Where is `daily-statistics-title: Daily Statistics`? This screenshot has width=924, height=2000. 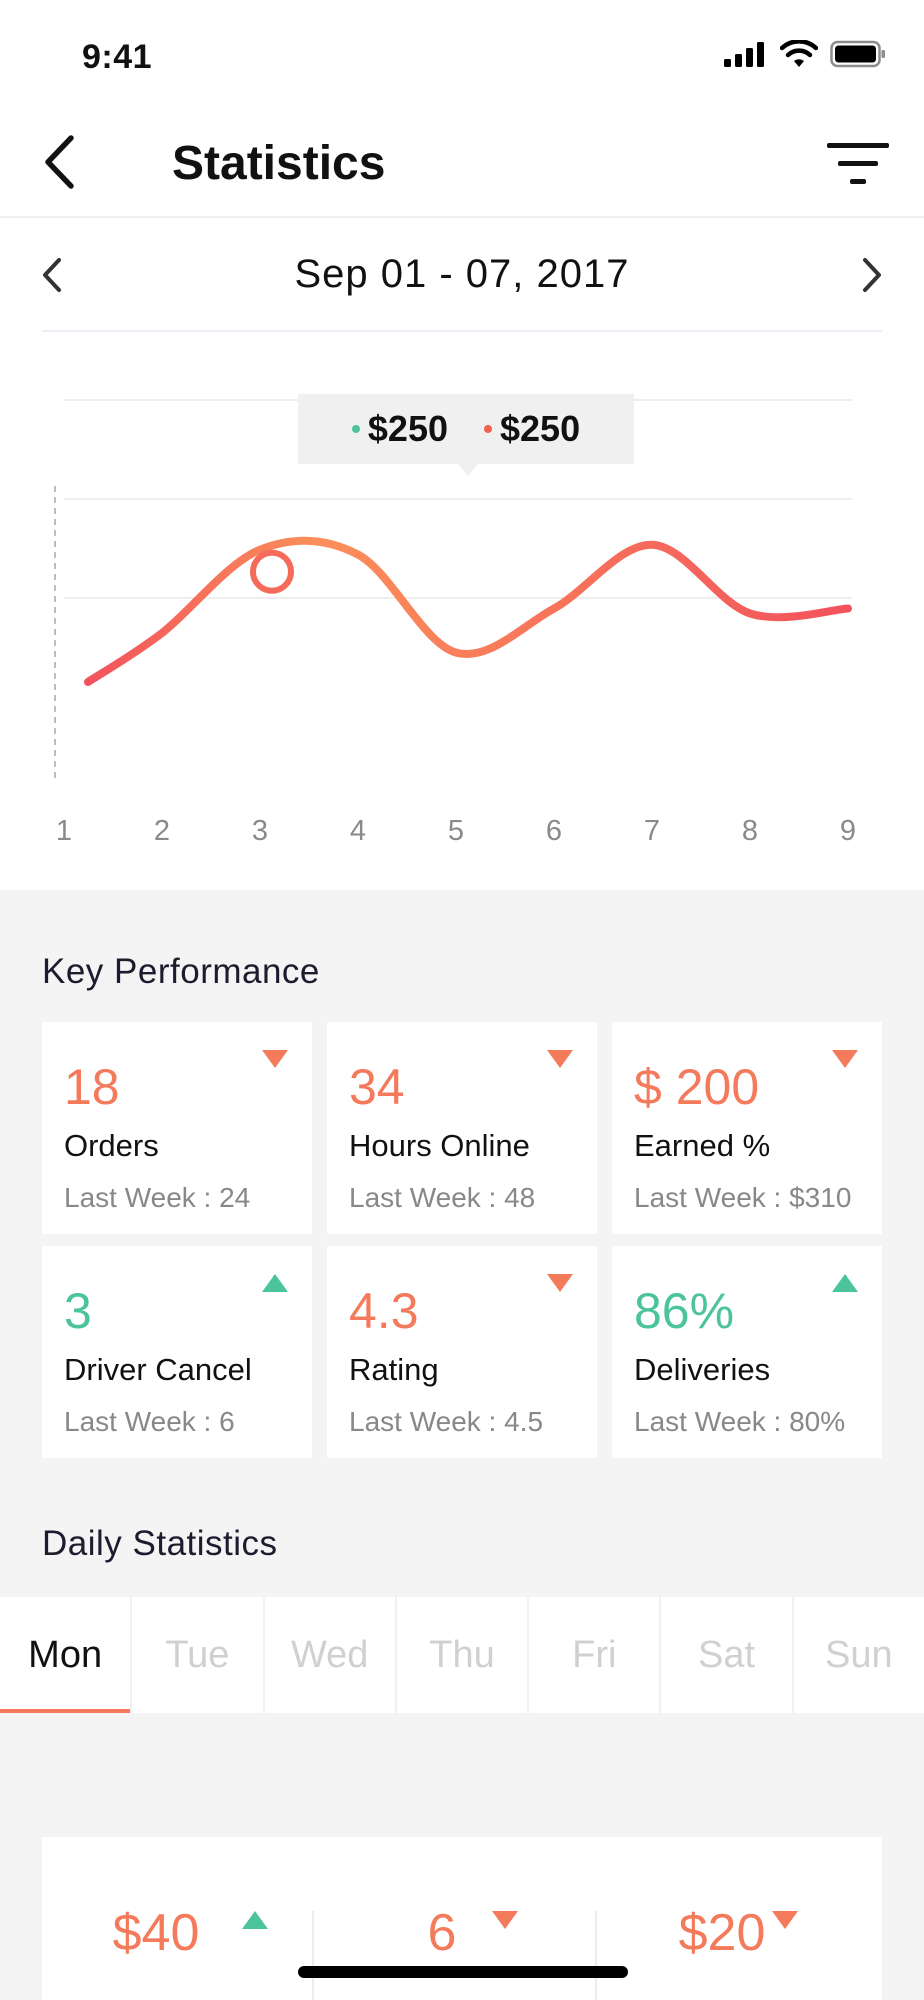
daily-statistics-title: Daily Statistics is located at coordinates (160, 1543).